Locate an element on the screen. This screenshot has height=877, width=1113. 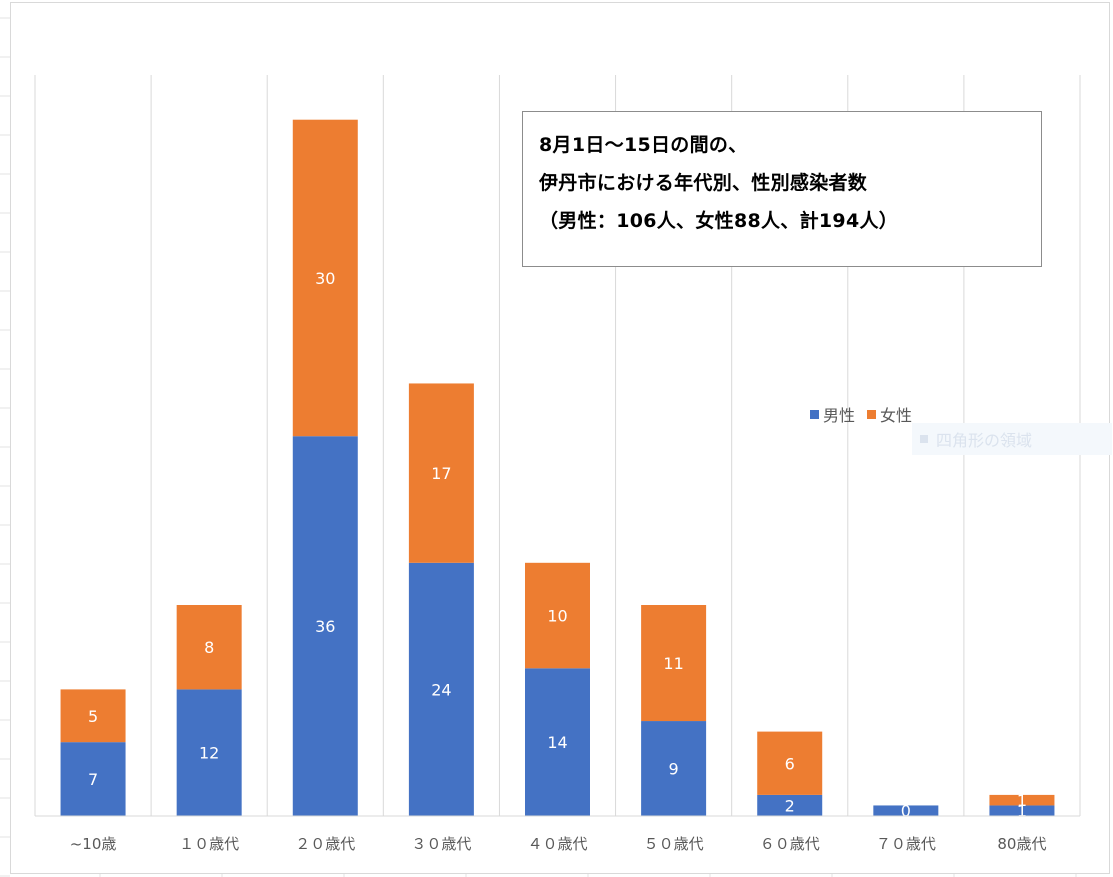
x-tick-labels: ~10歳 １０歳代 ２０歳代 ３０歳代 ４０歳代 ５０歳代 ６０歳代 ７０歳代 80歳代 is located at coordinates (558, 844).